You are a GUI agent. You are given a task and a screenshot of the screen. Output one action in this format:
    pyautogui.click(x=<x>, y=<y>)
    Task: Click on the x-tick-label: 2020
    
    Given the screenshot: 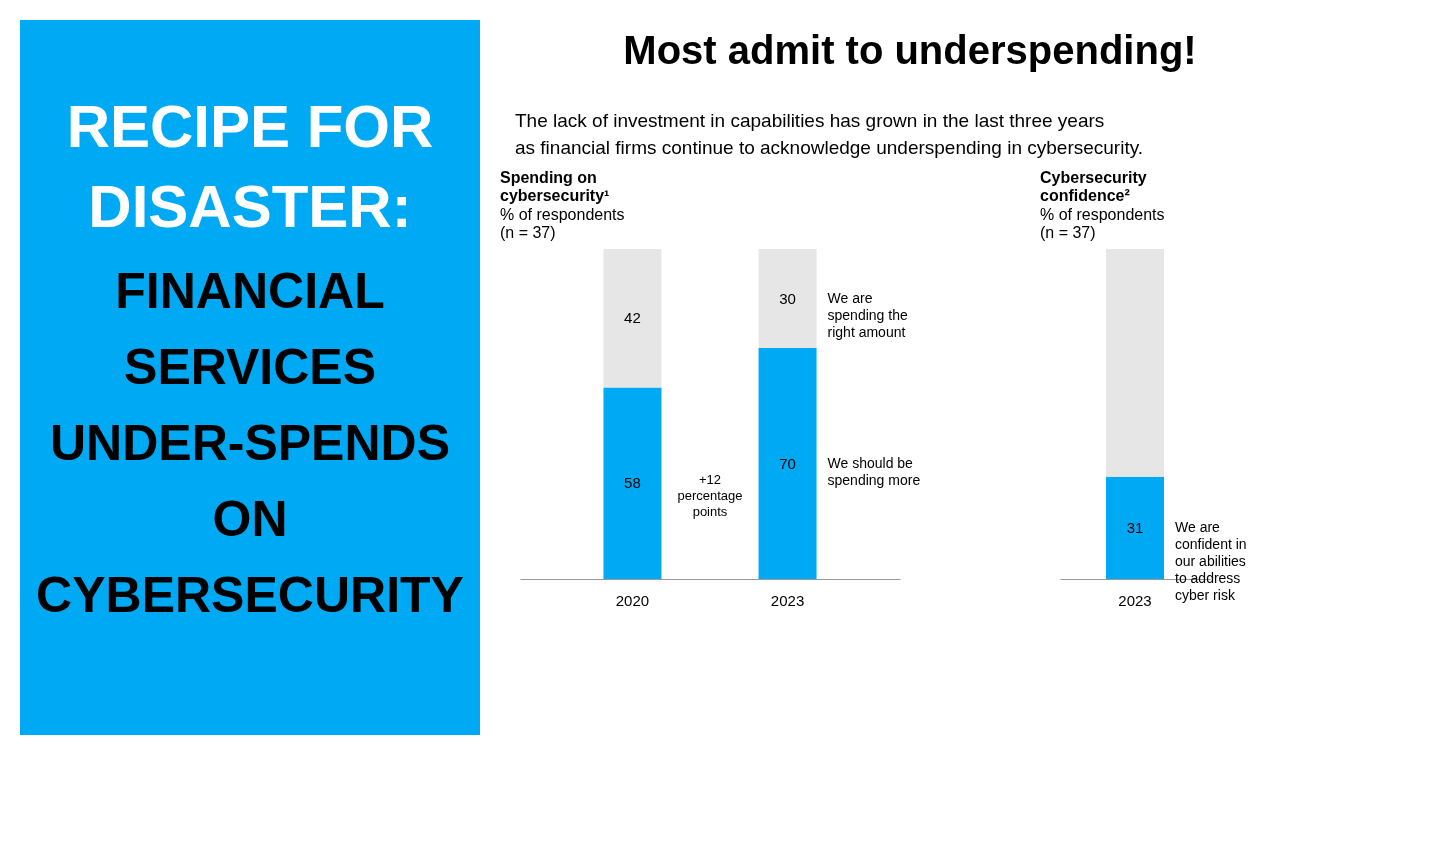 What is the action you would take?
    pyautogui.click(x=632, y=600)
    